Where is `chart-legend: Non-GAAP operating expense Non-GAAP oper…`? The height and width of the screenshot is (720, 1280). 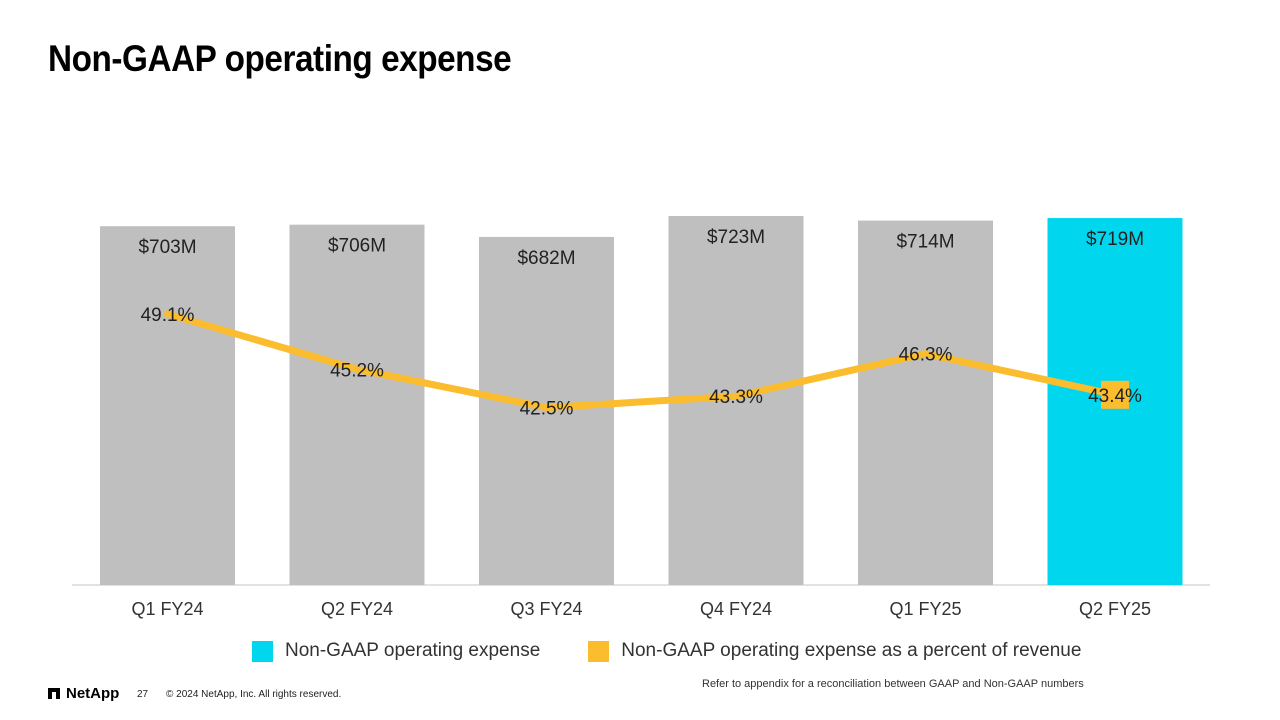
chart-legend: Non-GAAP operating expense Non-GAAP oper… is located at coordinates (690, 651).